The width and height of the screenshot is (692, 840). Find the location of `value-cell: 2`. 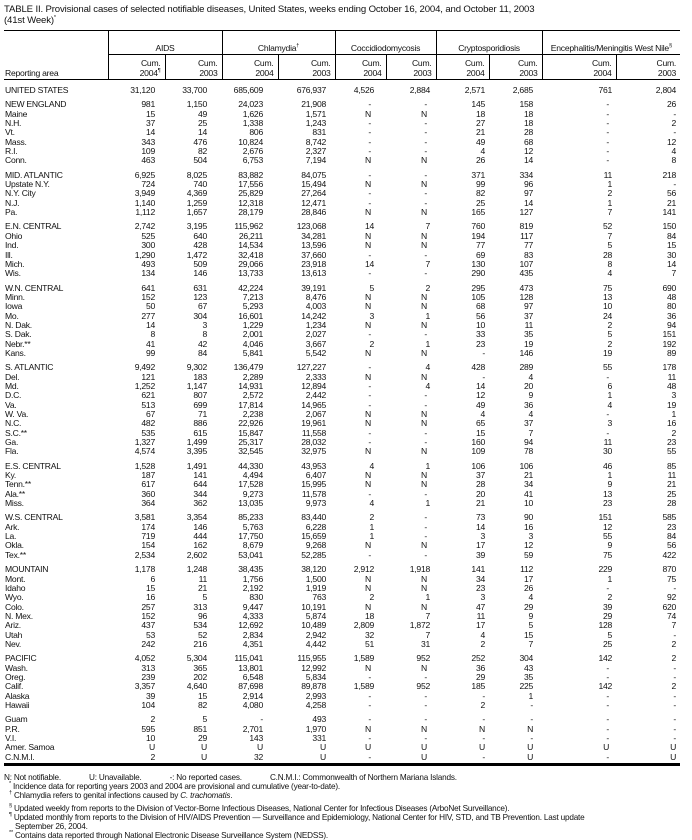

value-cell: 2 is located at coordinates (610, 324).